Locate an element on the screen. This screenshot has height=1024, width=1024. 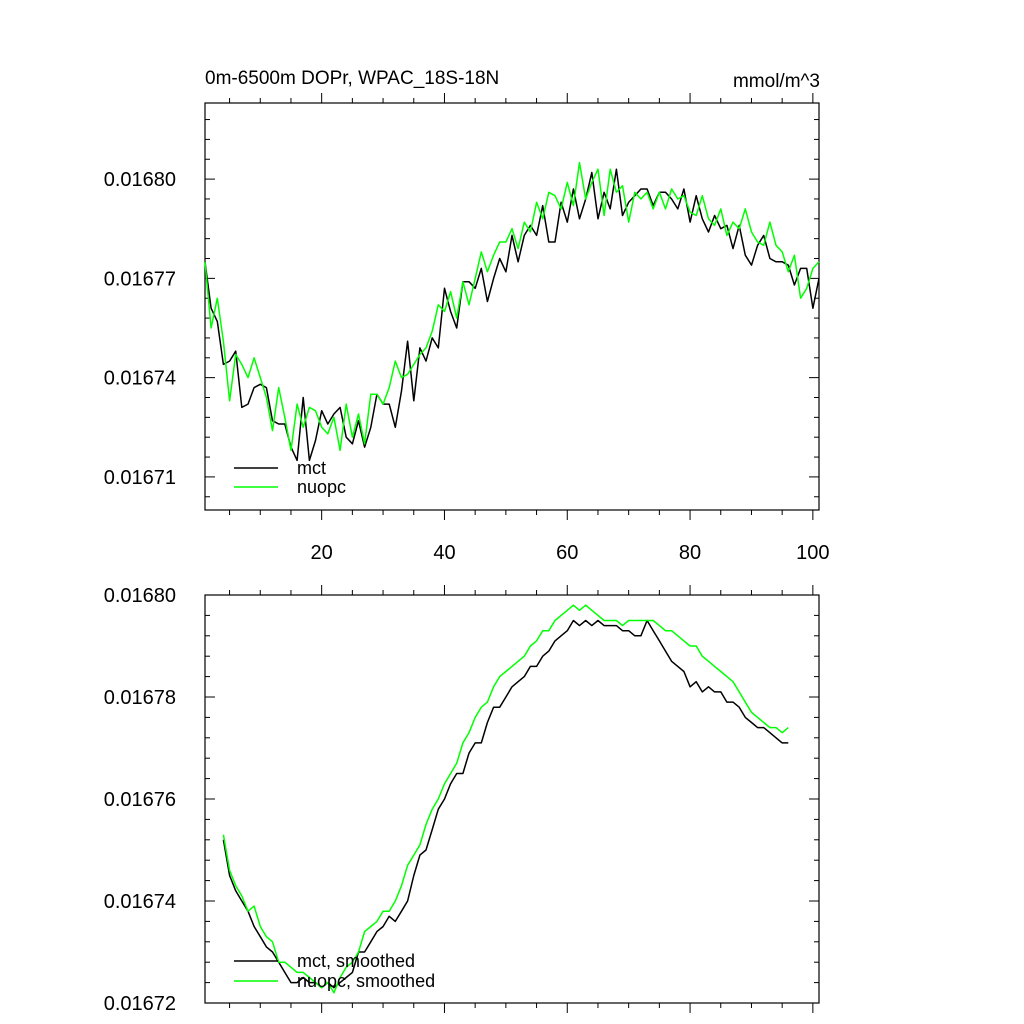
y-tick-label: 0.01676 is located at coordinates (140, 800).